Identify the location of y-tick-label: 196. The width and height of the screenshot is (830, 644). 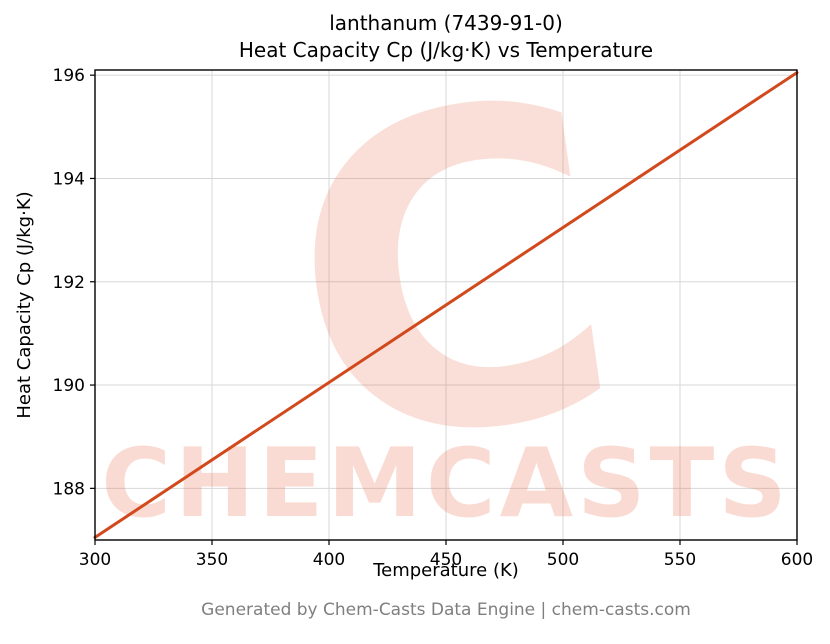
(69, 76).